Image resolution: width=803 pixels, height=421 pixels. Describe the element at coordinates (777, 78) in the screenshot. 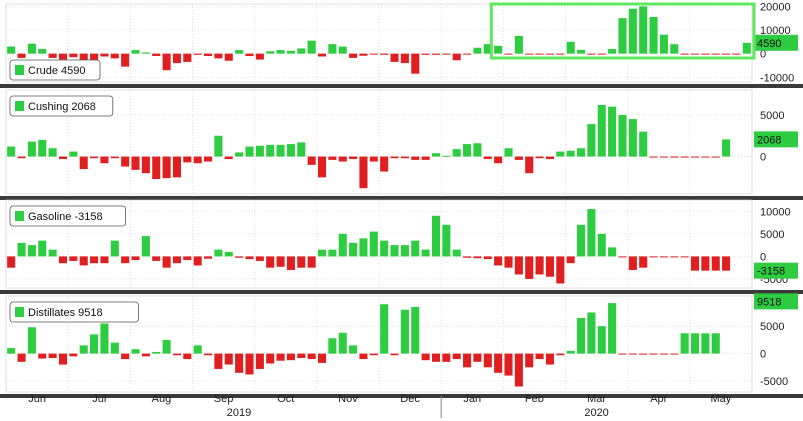

I see `y-tick-label: -10000` at that location.